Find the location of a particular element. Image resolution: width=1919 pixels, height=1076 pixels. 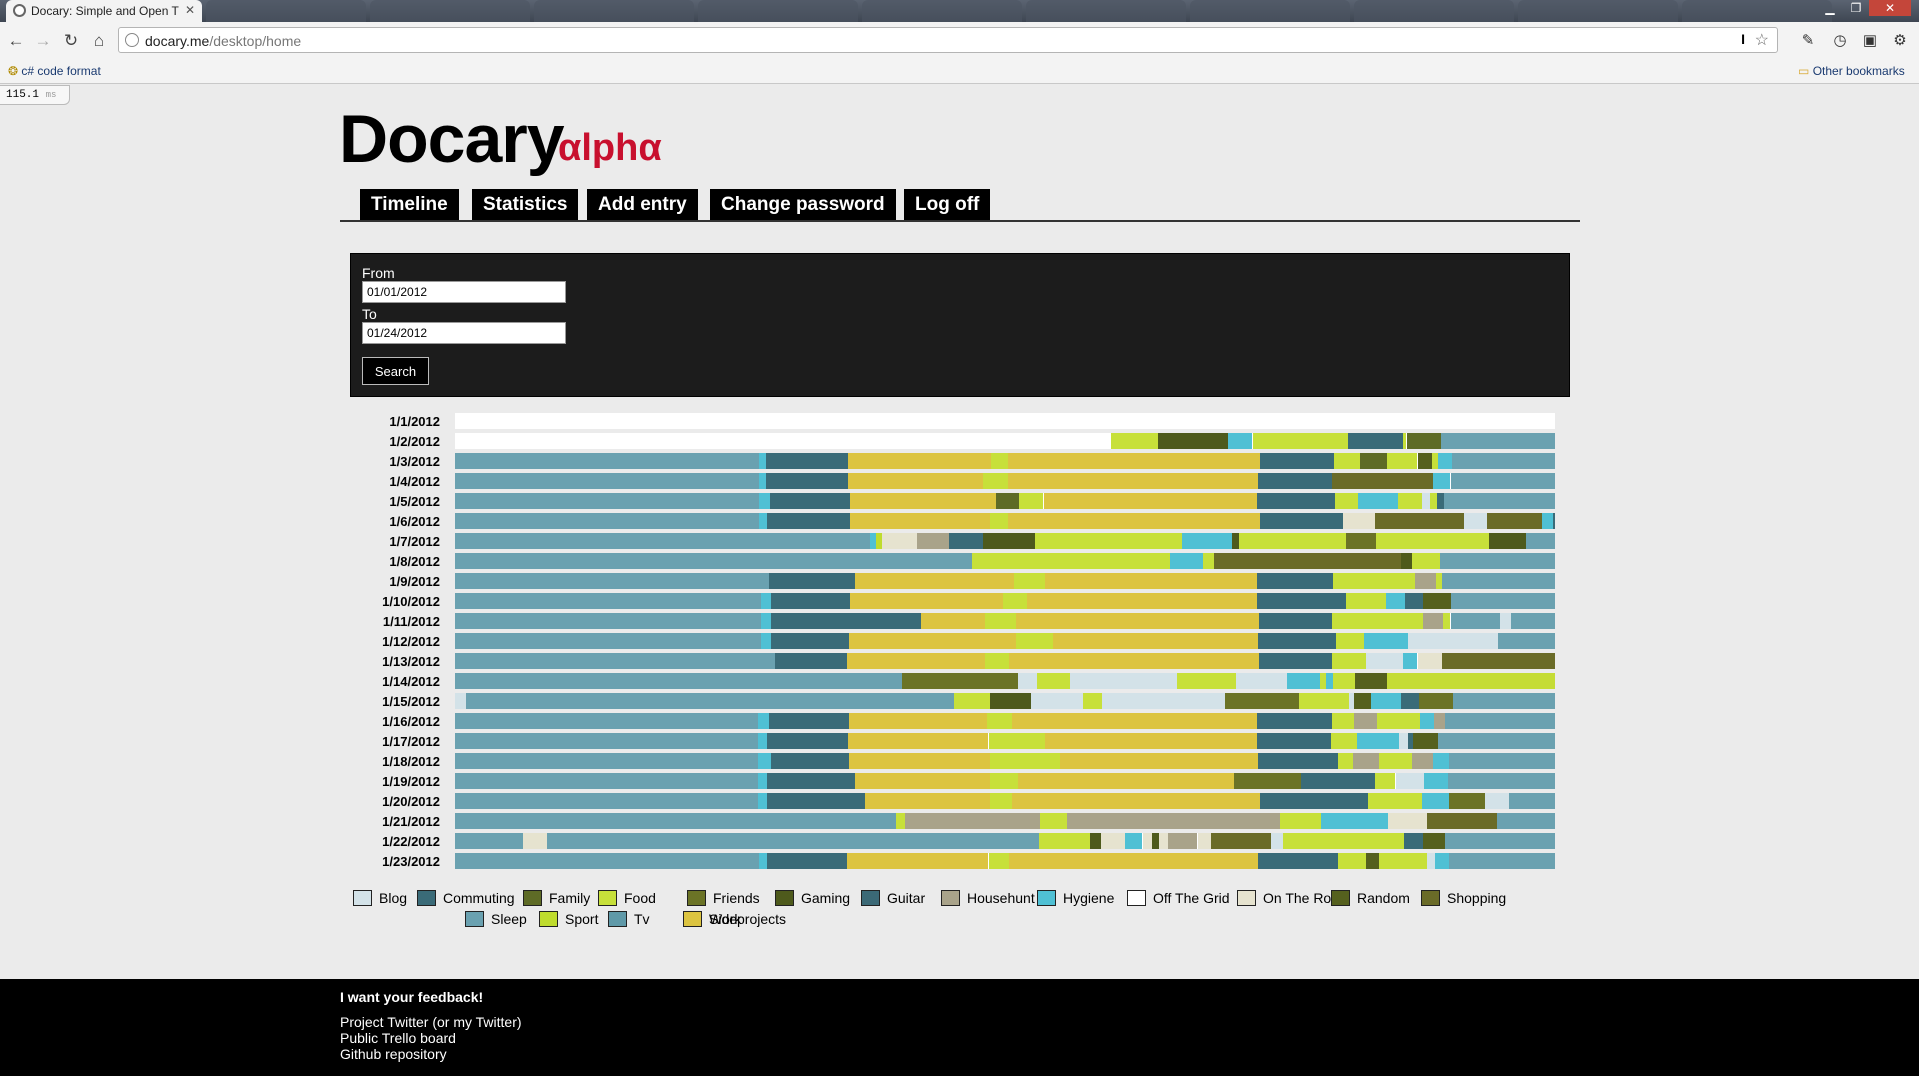

trello-link: Public Trello board is located at coordinates (398, 1038).